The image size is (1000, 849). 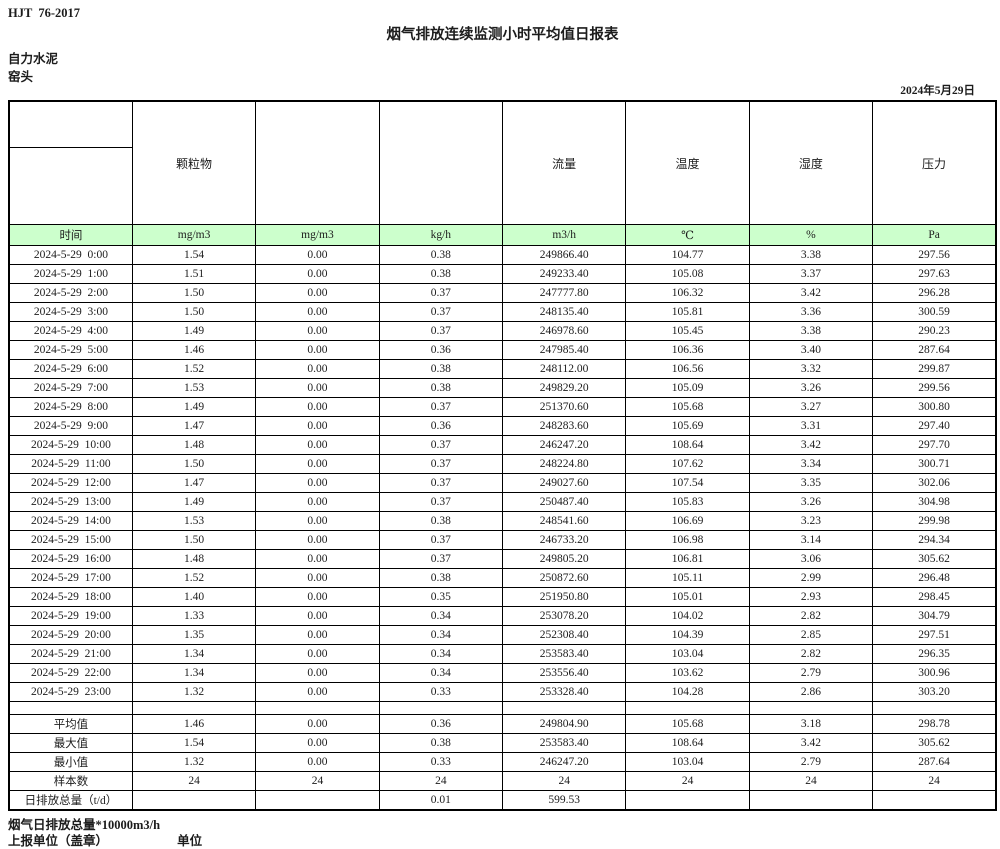 I want to click on company-name: 自力水泥, so click(x=33, y=59).